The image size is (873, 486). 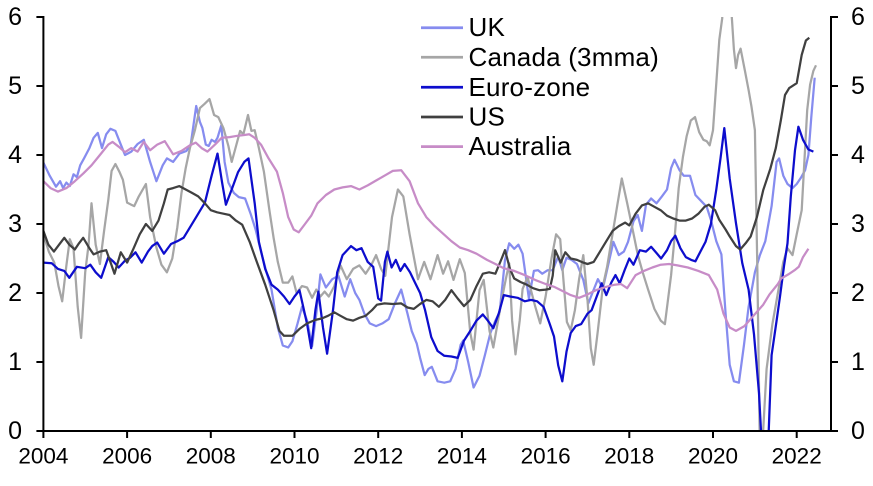 I want to click on svg-text: 2018, so click(x=629, y=456).